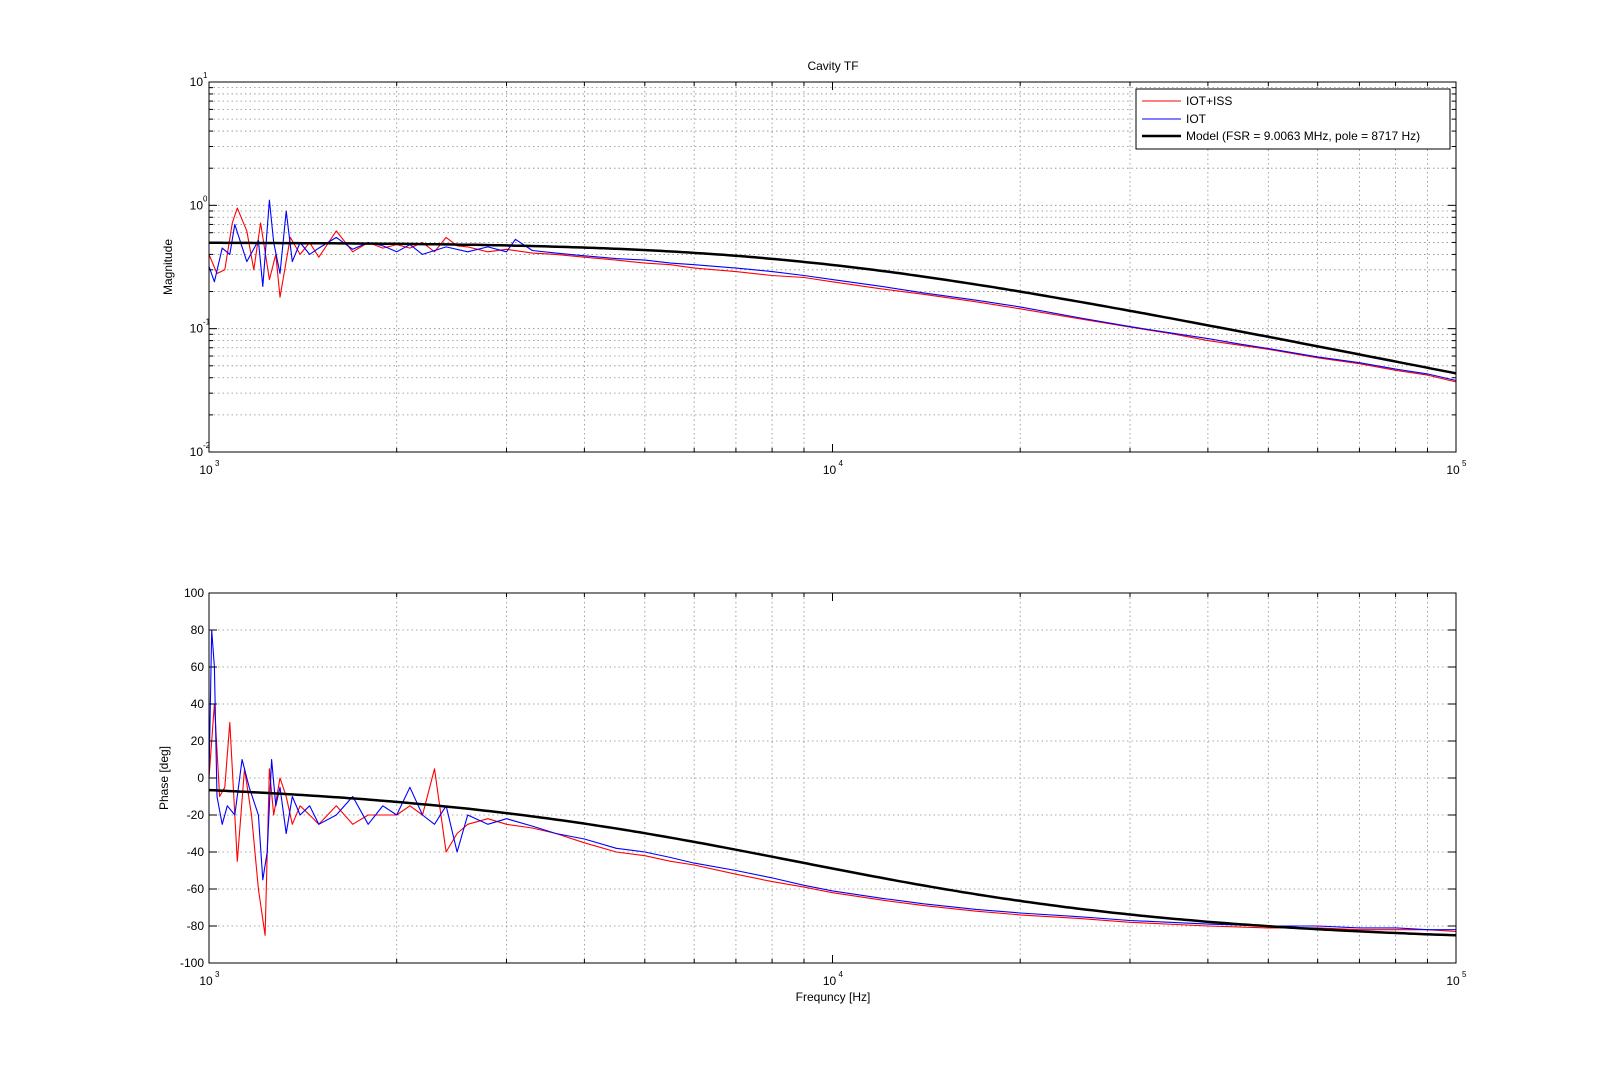 This screenshot has height=1082, width=1600. Describe the element at coordinates (832, 66) in the screenshot. I see `chart-title: Cavity TF` at that location.